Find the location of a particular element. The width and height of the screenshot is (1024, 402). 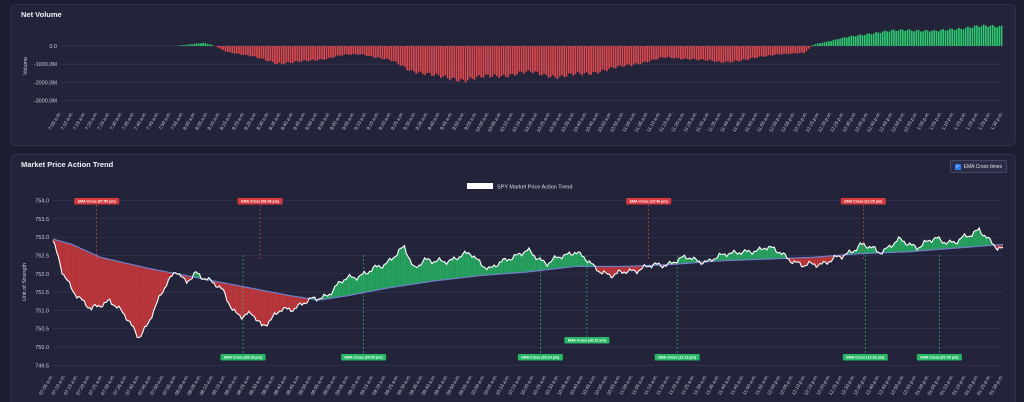

y-tick-label: 753.5 is located at coordinates (42, 220).